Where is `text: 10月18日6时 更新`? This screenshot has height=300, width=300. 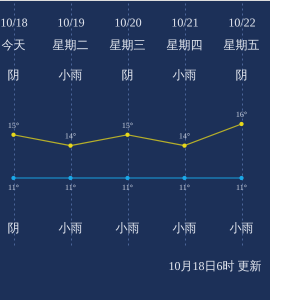 text: 10月18日6时 更新 is located at coordinates (215, 266).